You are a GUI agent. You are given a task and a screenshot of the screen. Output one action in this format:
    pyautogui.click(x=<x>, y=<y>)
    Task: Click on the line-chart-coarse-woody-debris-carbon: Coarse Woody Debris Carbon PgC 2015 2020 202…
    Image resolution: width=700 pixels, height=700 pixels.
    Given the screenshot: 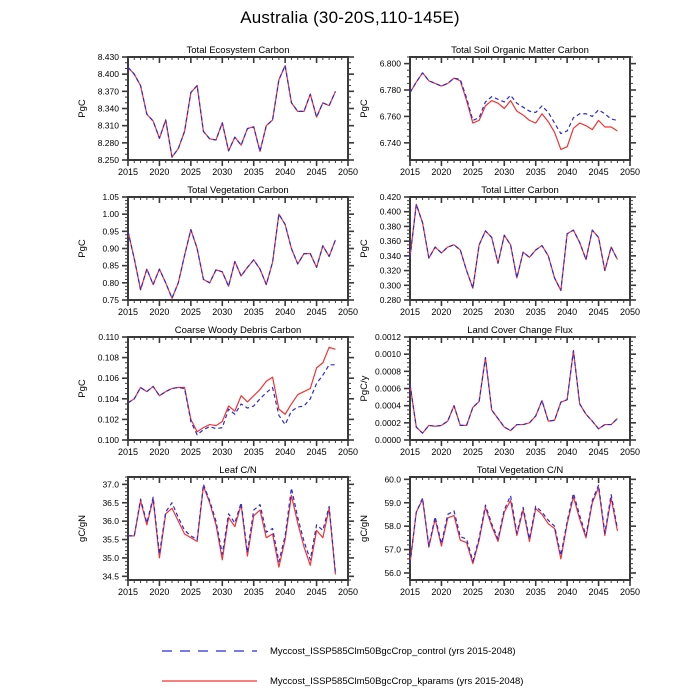 What is the action you would take?
    pyautogui.click(x=217, y=391)
    